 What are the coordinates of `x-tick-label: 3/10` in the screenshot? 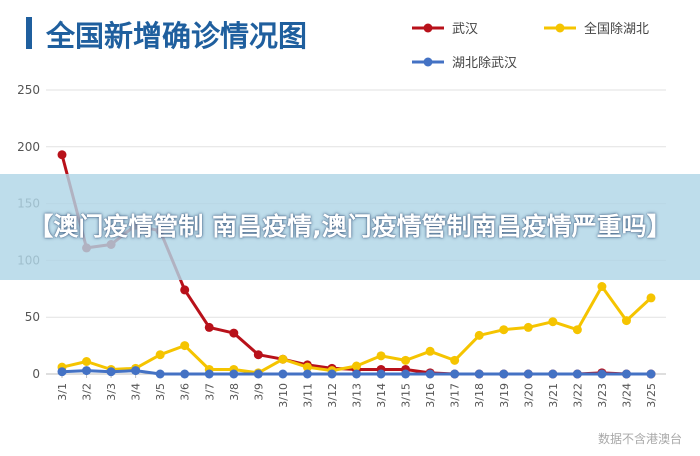 It's located at (283, 395).